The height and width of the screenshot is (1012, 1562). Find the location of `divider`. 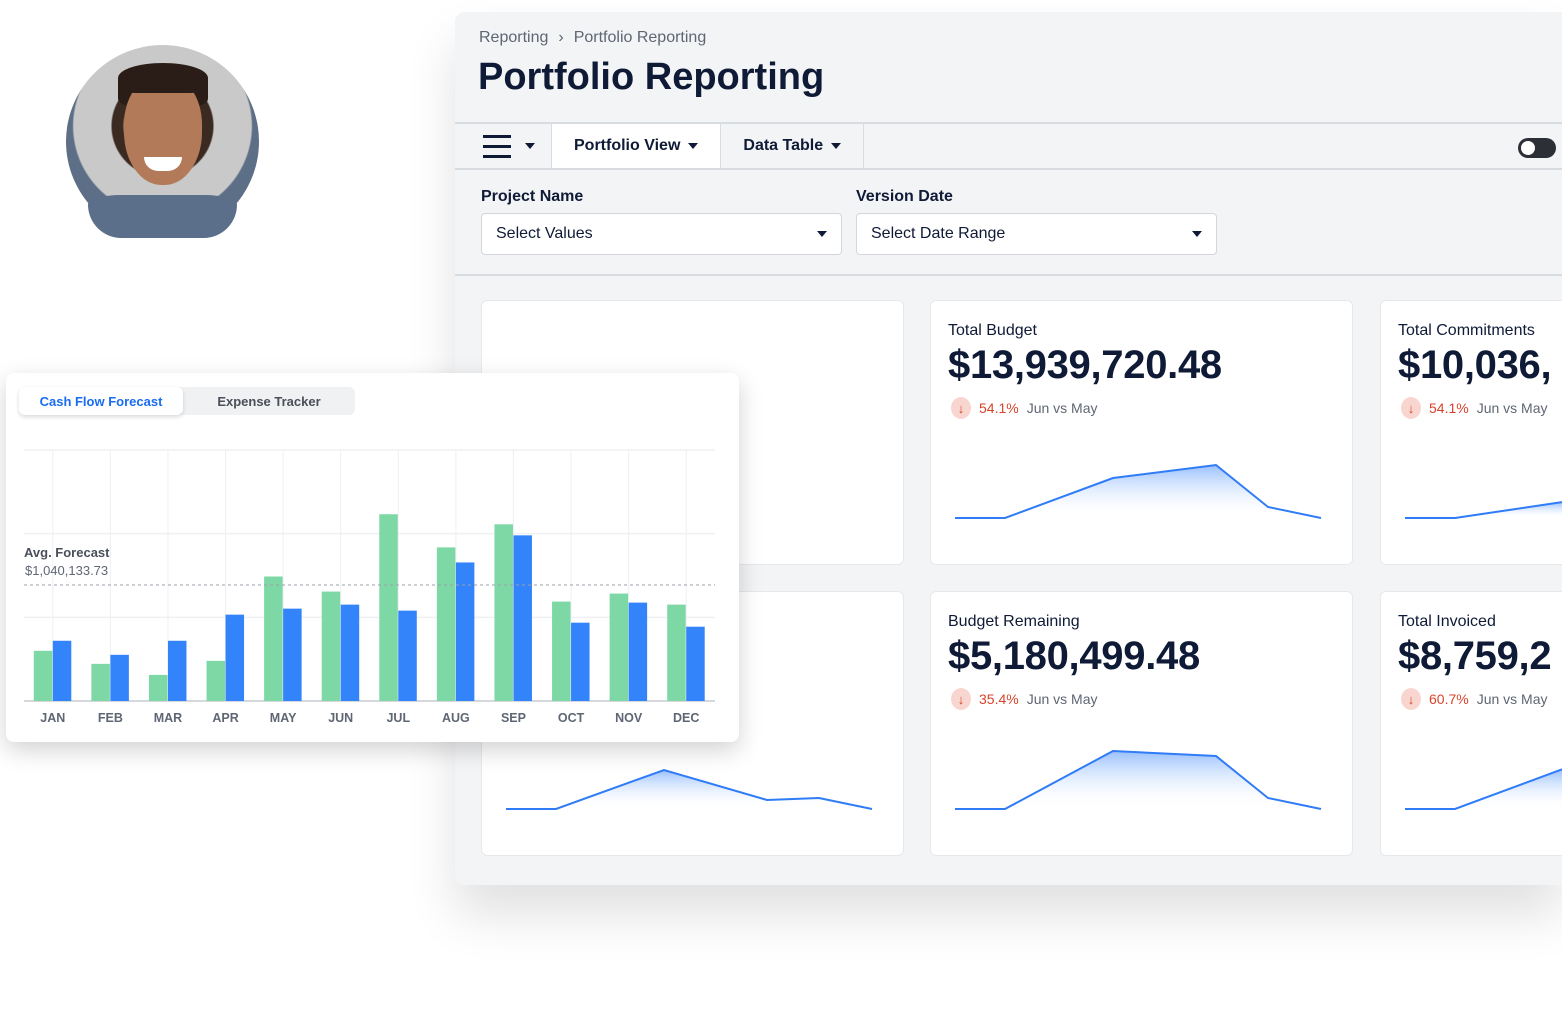

divider is located at coordinates (1008, 275).